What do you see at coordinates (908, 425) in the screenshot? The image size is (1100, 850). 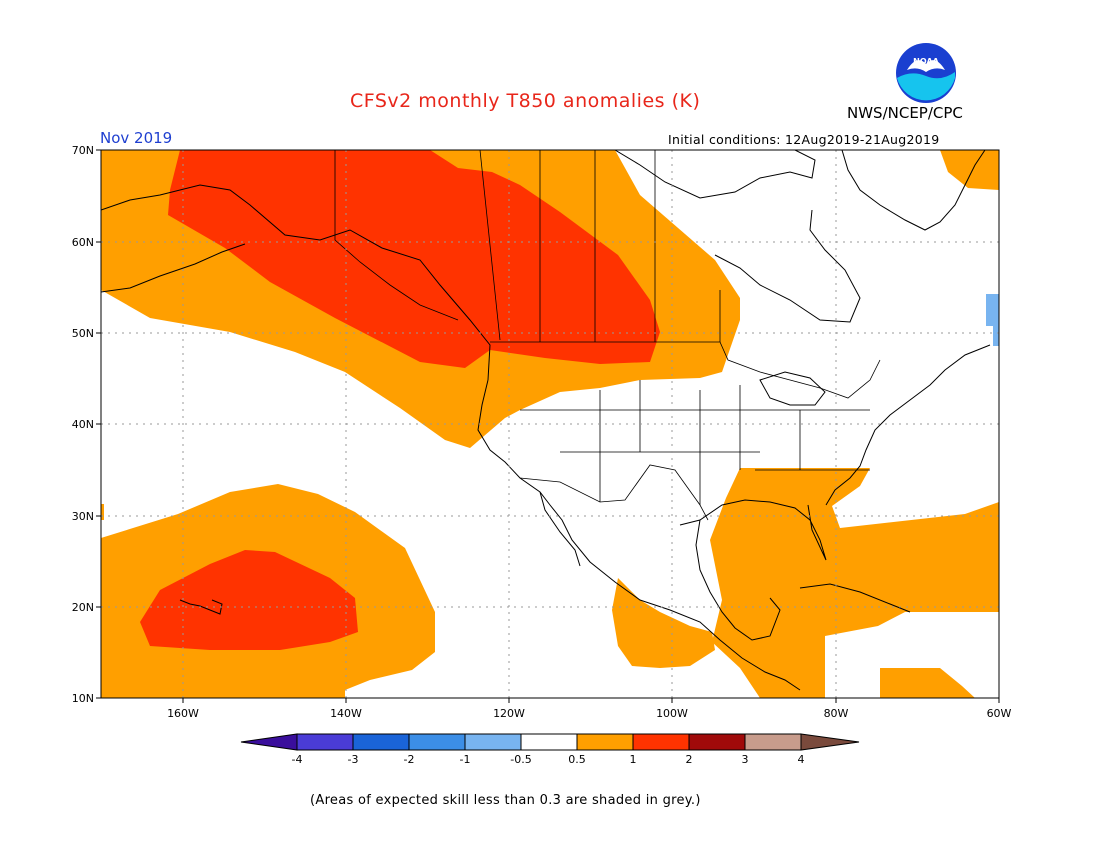 I see `coastline-us-east` at bounding box center [908, 425].